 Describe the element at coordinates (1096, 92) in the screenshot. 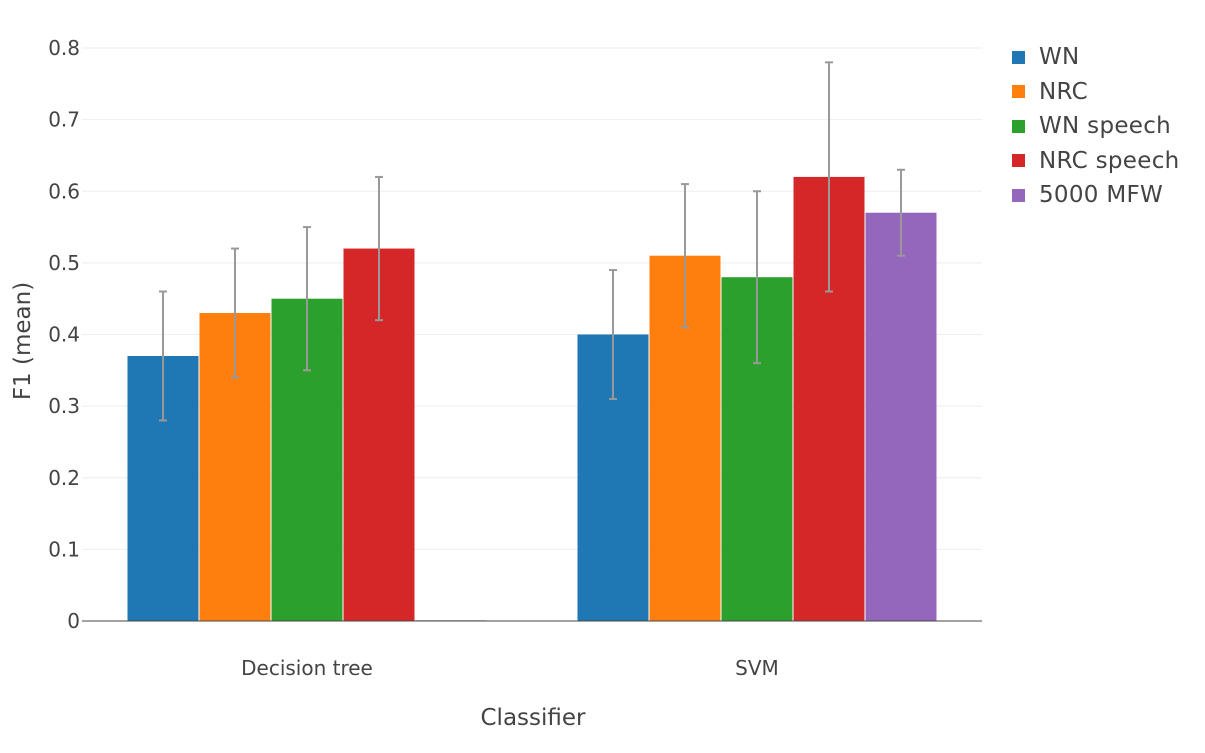

I see `legend-item: NRC` at that location.